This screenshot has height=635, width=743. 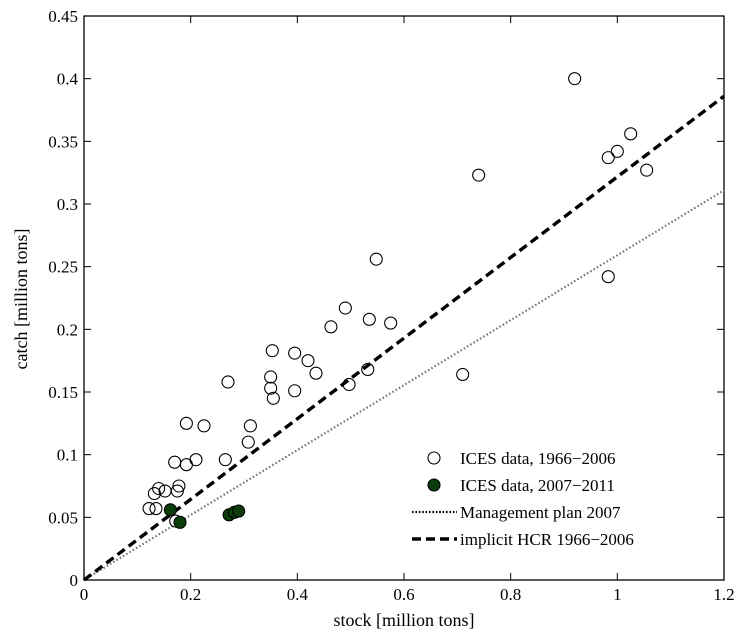 I want to click on x-tick-label: 0.4, so click(x=298, y=594).